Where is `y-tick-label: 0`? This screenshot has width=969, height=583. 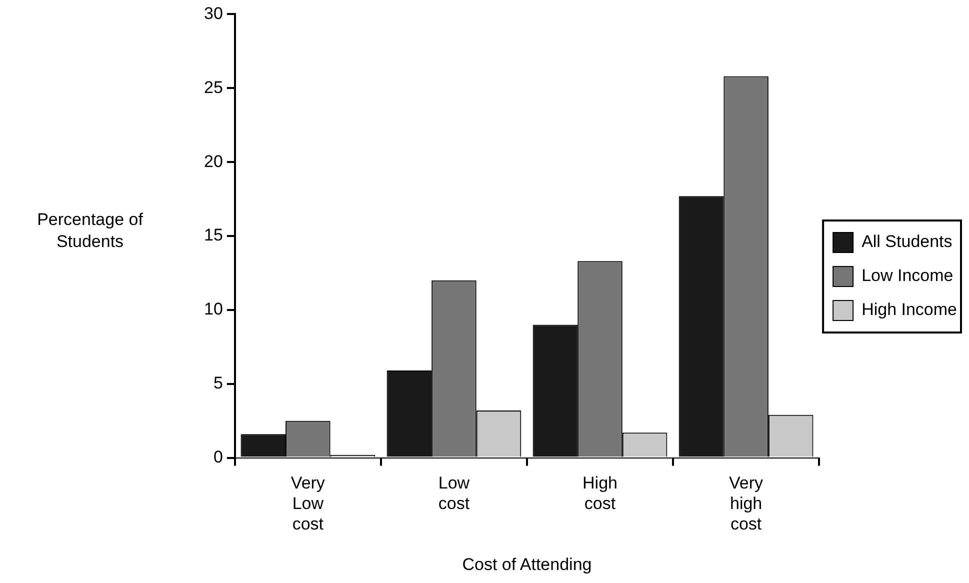
y-tick-label: 0 is located at coordinates (218, 456).